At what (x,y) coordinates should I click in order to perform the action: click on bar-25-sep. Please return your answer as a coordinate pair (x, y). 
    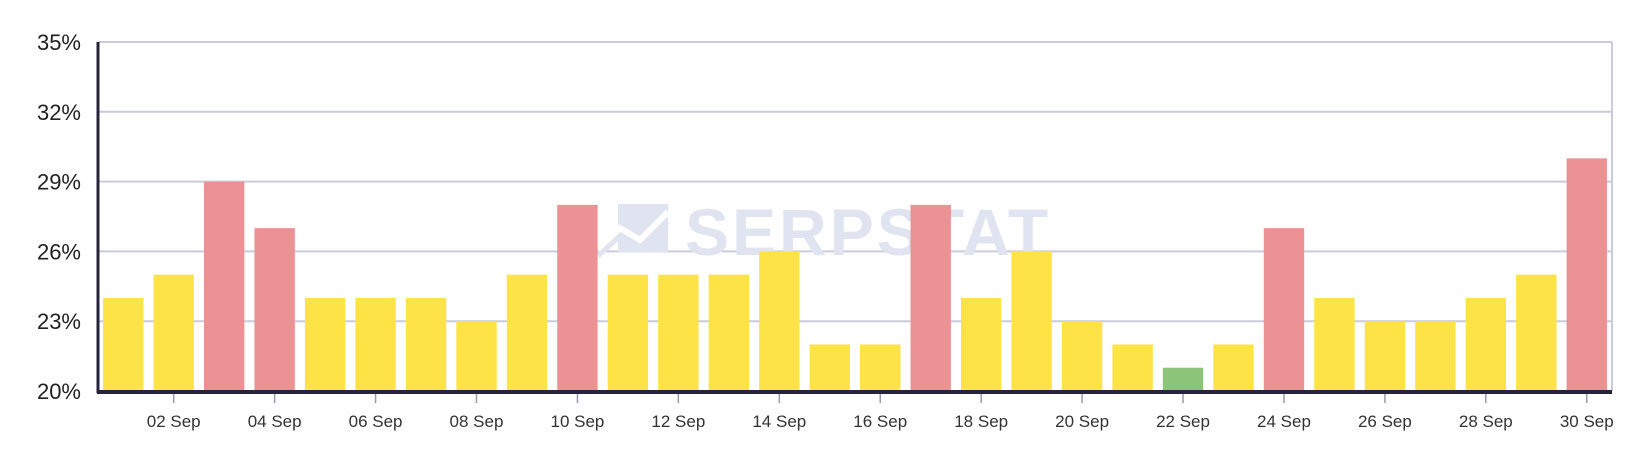
    Looking at the image, I should click on (1334, 344).